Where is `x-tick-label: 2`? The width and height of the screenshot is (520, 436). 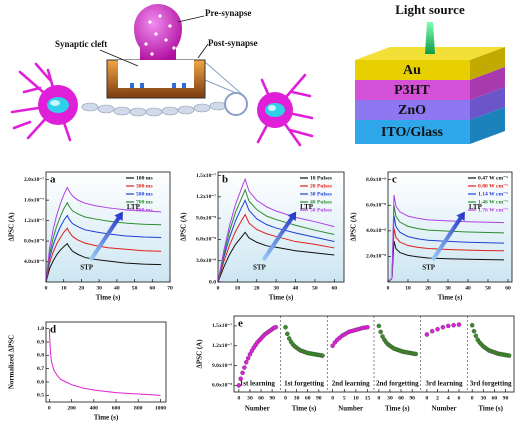
x-tick-label: 2 is located at coordinates (437, 398).